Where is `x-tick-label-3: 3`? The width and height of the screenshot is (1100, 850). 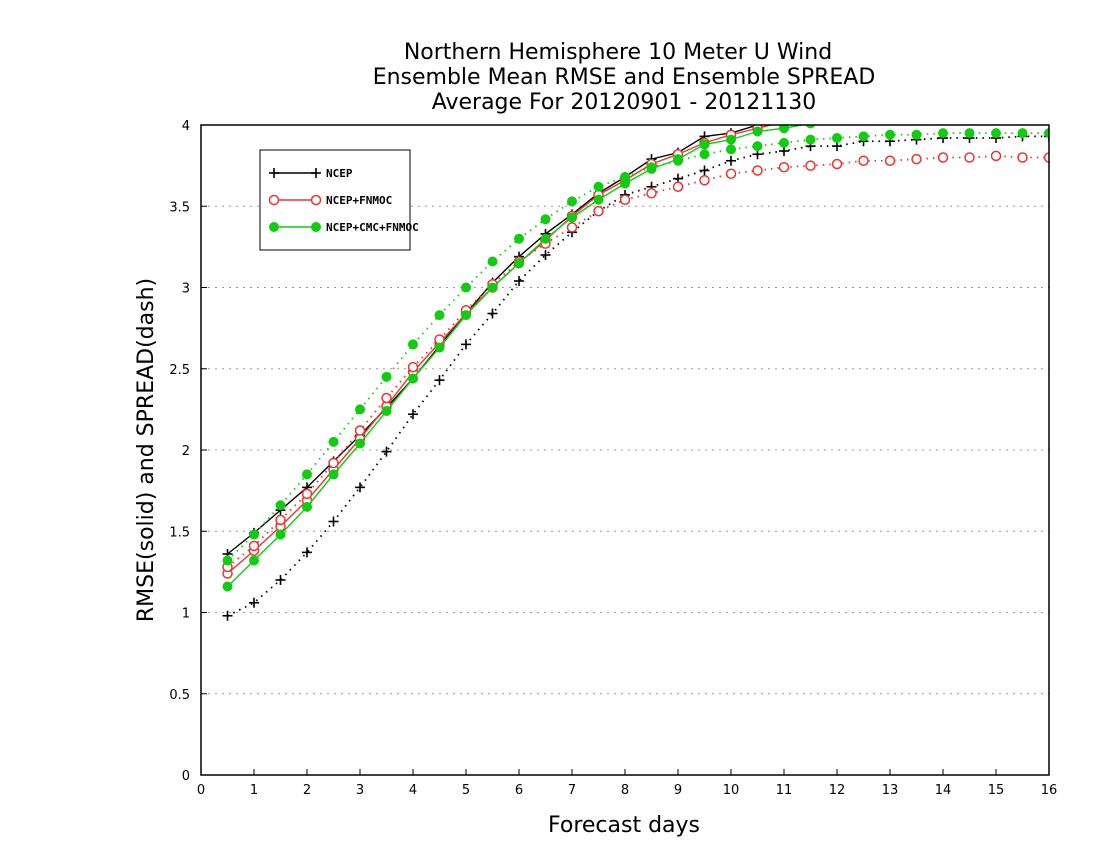 x-tick-label-3: 3 is located at coordinates (360, 790).